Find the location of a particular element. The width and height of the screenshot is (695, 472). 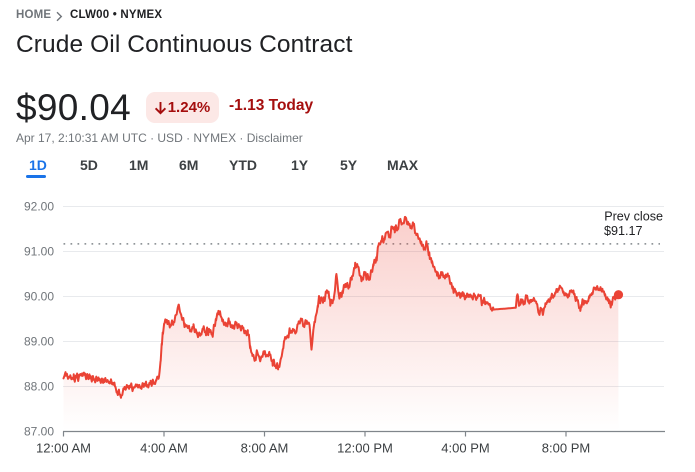

svg-text: $91.17 is located at coordinates (623, 231).